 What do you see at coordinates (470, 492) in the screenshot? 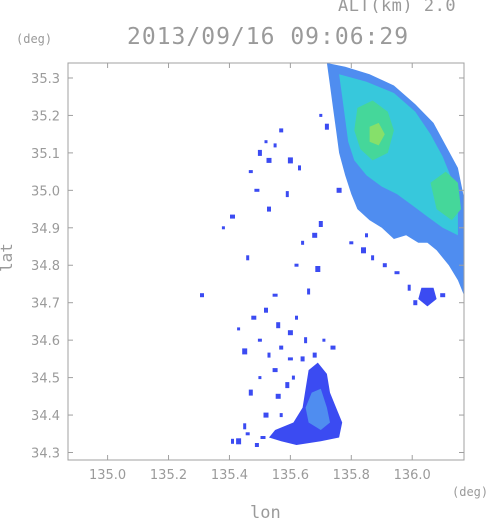
I see `lon-unit-label: (deg)` at bounding box center [470, 492].